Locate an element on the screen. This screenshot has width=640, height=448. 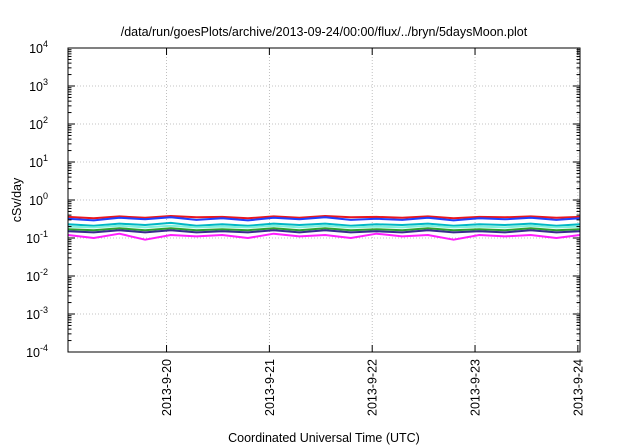
y-tick-label: 10⁻³ is located at coordinates (37, 313).